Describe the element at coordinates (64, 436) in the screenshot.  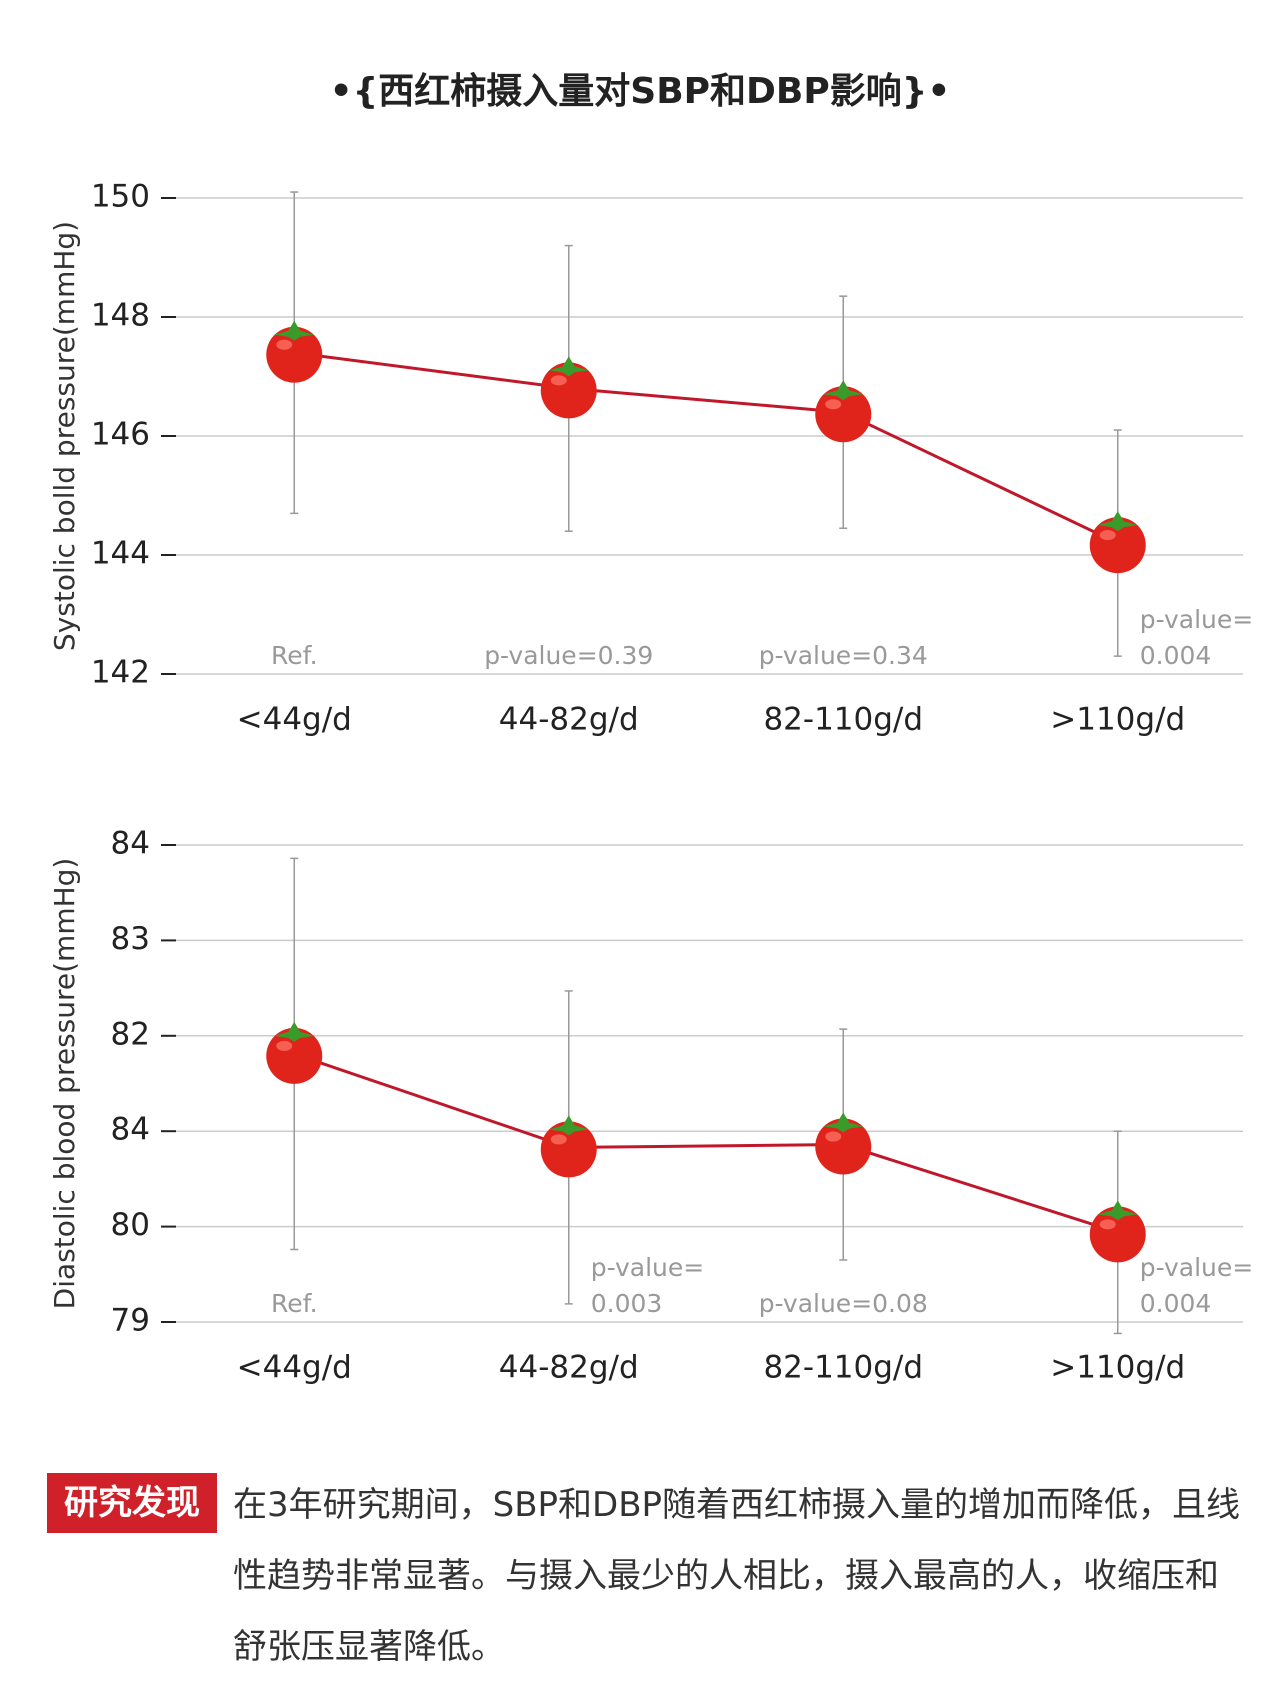
I see `y-axis-label: Systolic bolld pressure(mmHg)` at that location.